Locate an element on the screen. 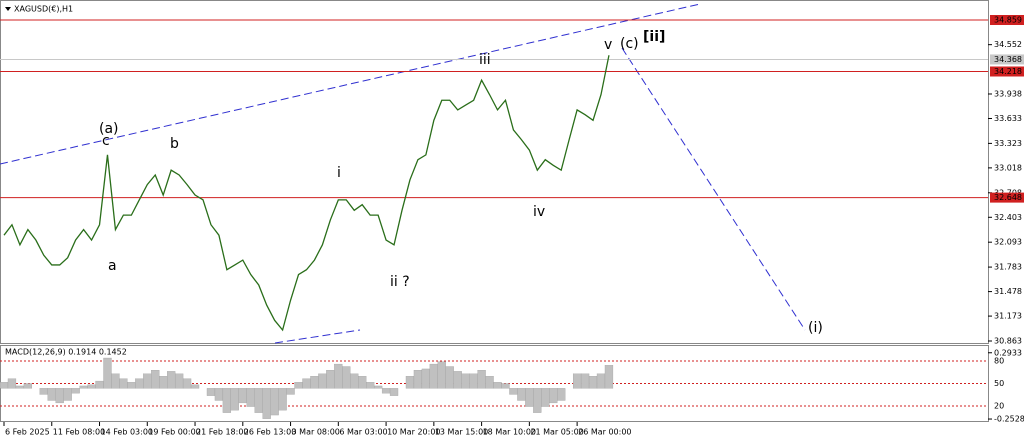 Image resolution: width=1024 pixels, height=445 pixels. level-label: 32.648 is located at coordinates (1008, 197).